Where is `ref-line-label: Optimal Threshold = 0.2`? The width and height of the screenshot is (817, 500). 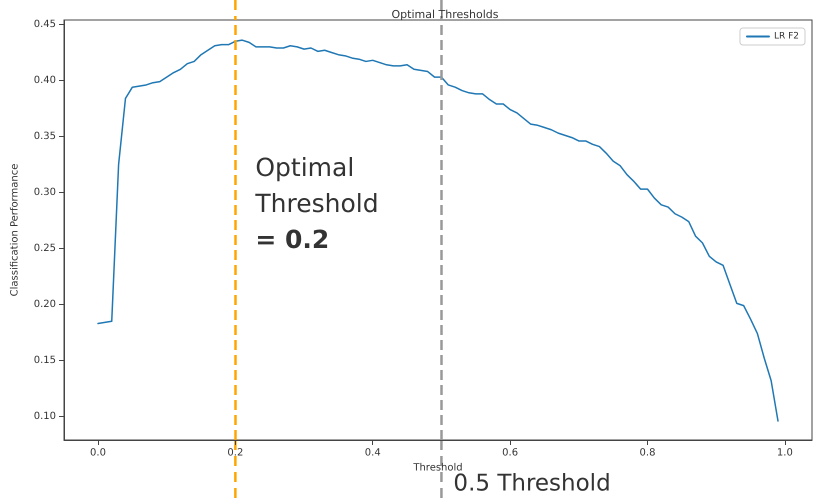
ref-line-label: Optimal Threshold = 0.2 is located at coordinates (316, 203).